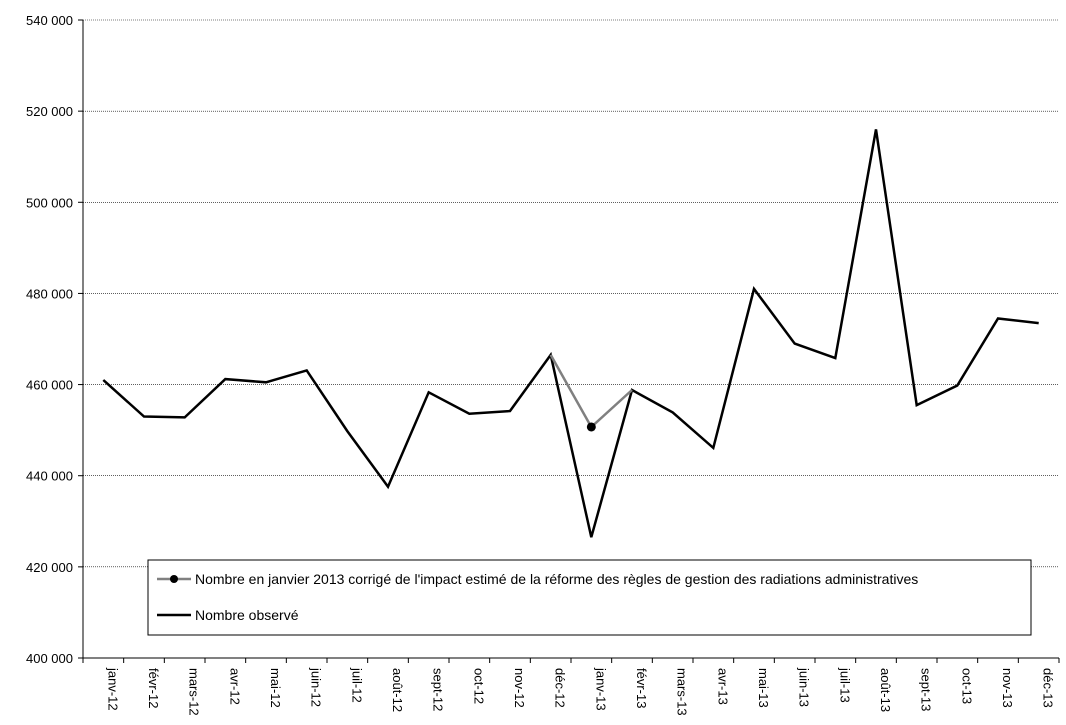 The width and height of the screenshot is (1066, 725). I want to click on x-tick-label: avr-13, so click(722, 686).